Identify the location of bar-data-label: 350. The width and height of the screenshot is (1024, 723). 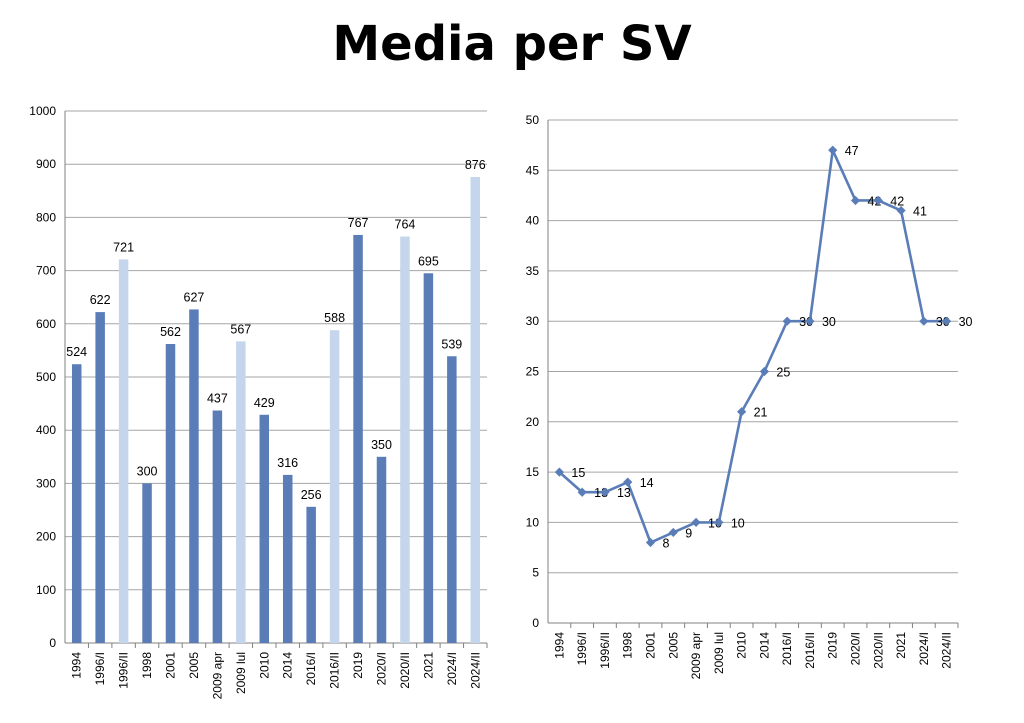
(381, 445).